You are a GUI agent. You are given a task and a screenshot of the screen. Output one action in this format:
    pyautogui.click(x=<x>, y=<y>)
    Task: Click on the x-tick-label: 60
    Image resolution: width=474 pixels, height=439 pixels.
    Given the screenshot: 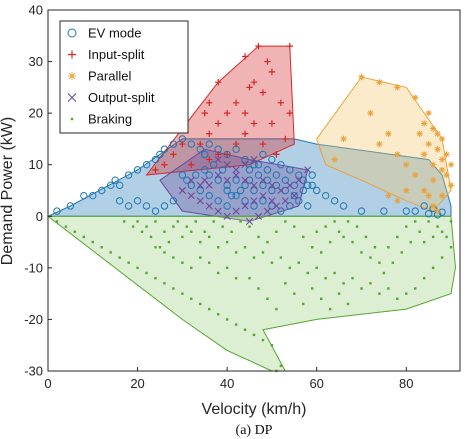 What is the action you would take?
    pyautogui.click(x=316, y=383)
    